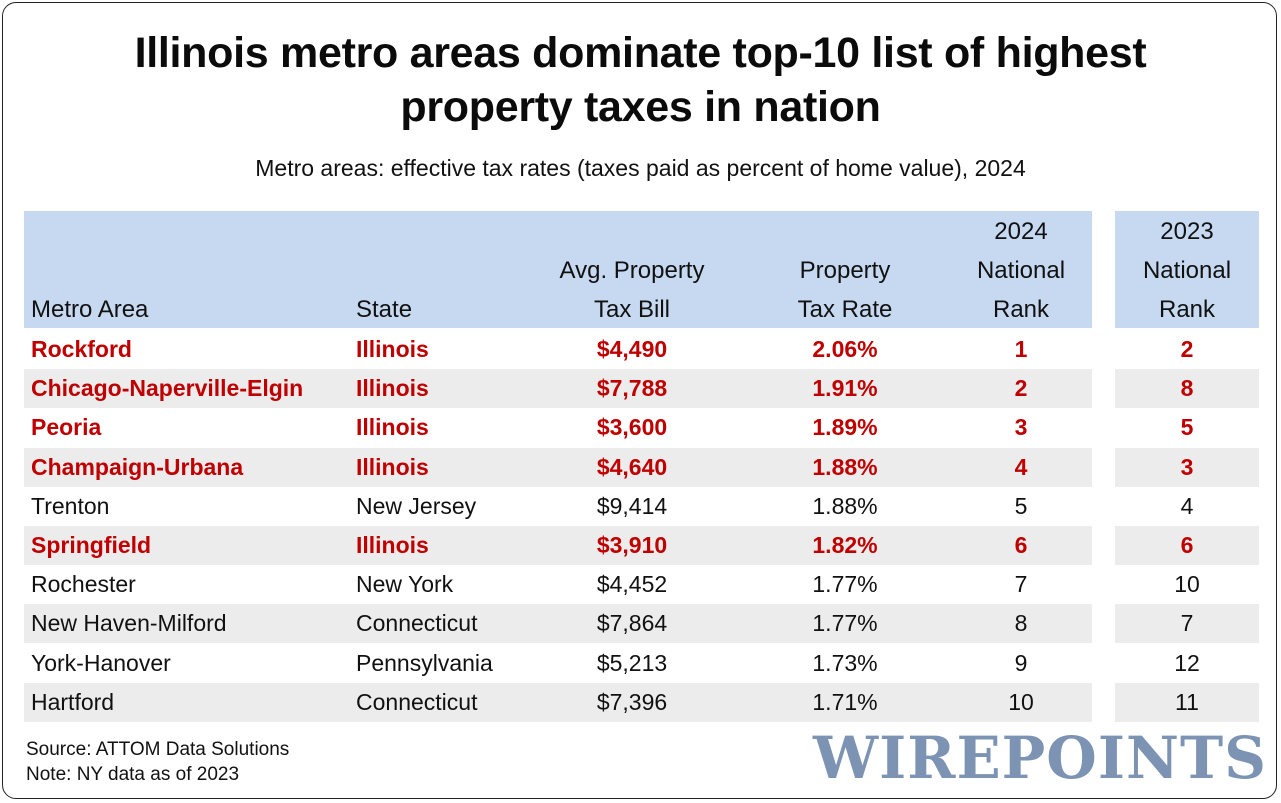  Describe the element at coordinates (167, 388) in the screenshot. I see `metro-area-cell: Chicago-Naperville-Elgin` at that location.